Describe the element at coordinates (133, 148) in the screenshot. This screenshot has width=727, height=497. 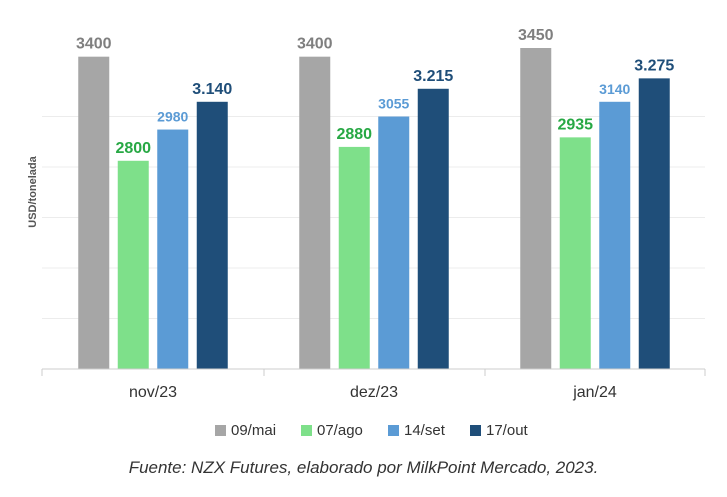
I see `data-label: 2800` at that location.